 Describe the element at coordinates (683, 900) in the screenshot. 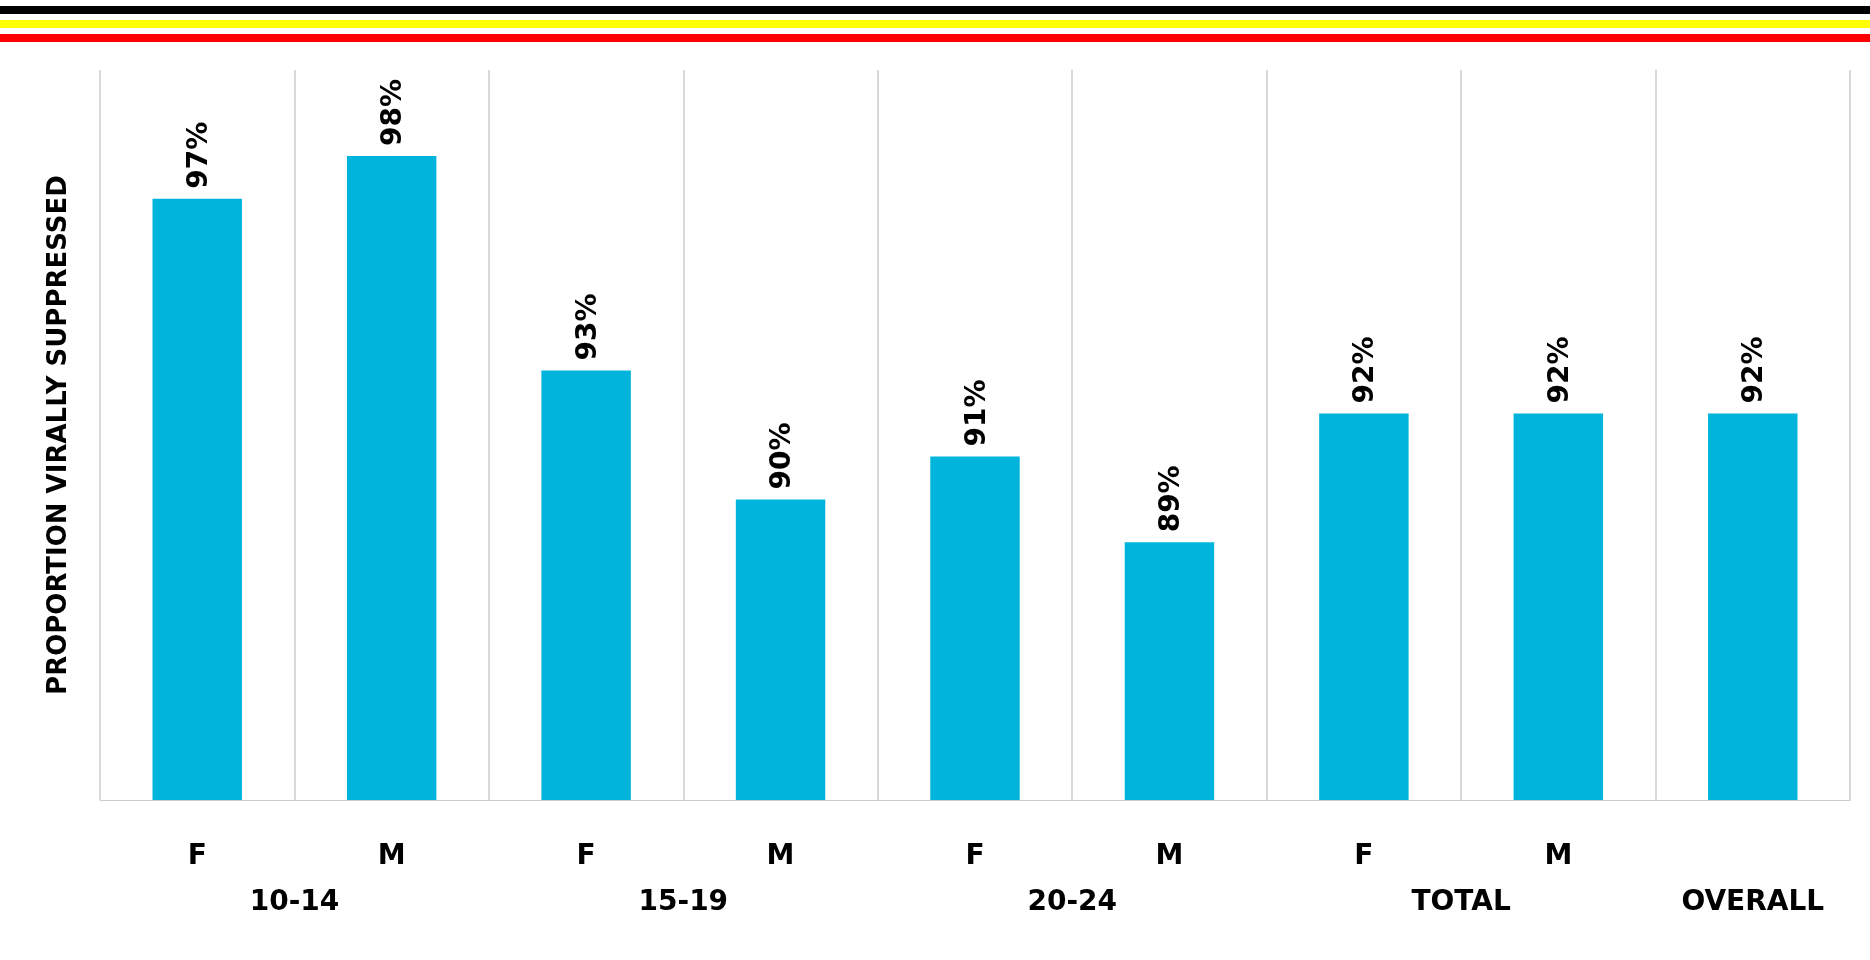

I see `text: 15-19` at that location.